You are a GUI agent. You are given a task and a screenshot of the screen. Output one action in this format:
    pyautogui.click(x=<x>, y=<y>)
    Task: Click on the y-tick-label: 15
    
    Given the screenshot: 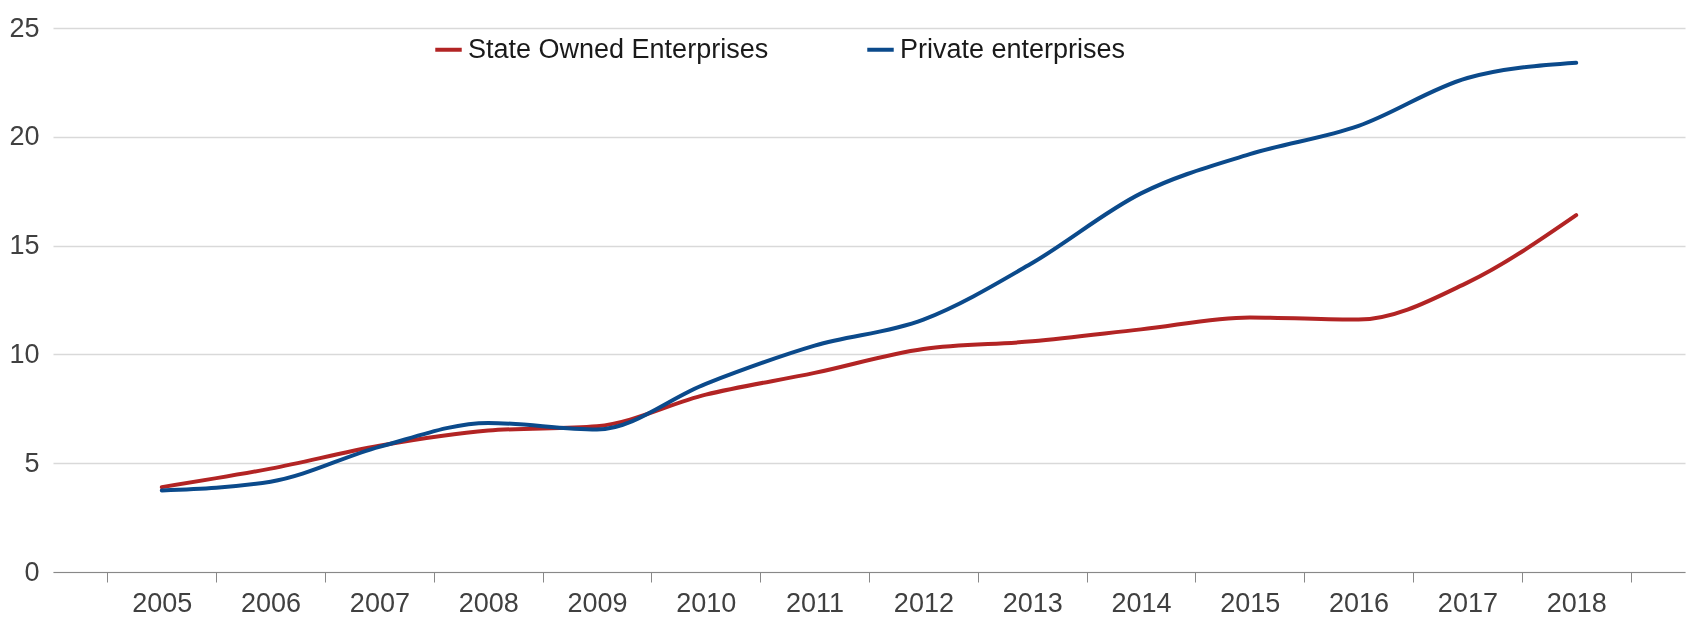 What is the action you would take?
    pyautogui.click(x=24, y=245)
    